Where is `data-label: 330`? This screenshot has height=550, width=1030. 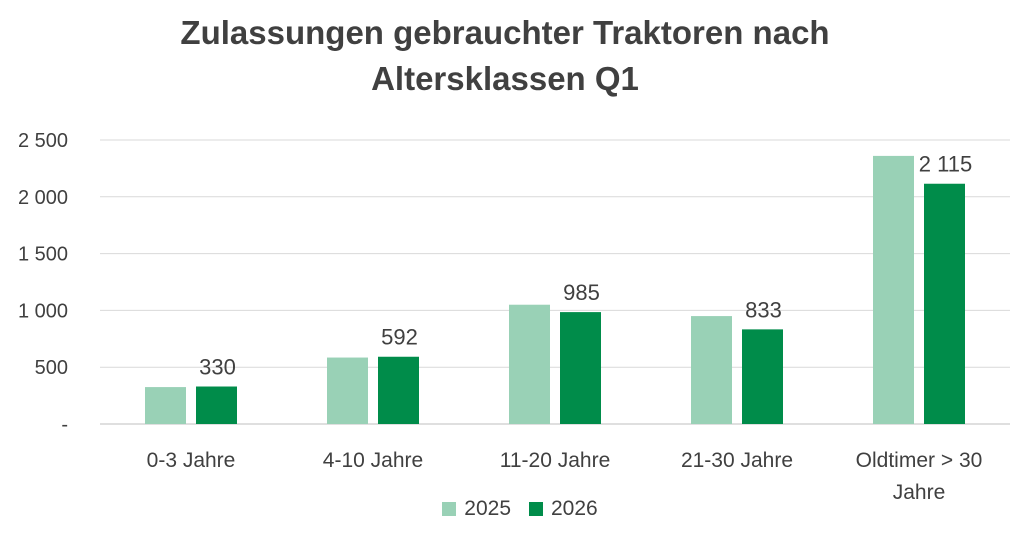
data-label: 330 is located at coordinates (217, 367).